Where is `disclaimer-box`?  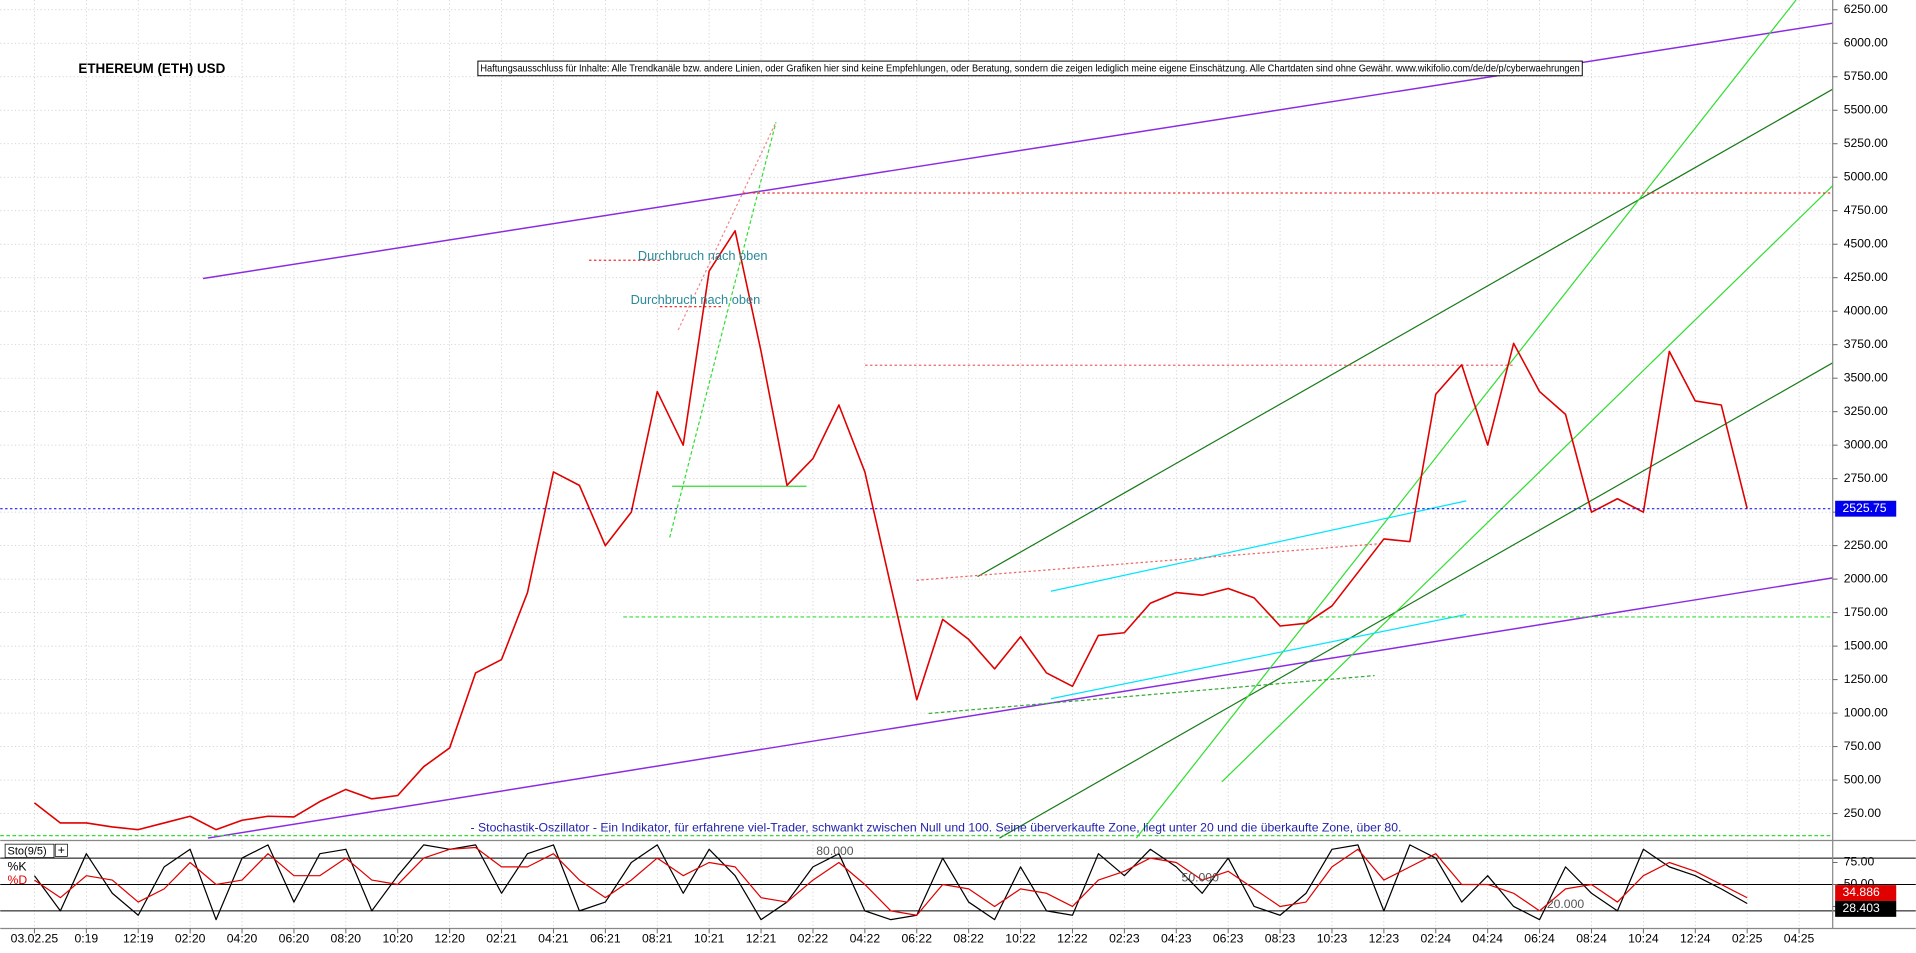 disclaimer-box is located at coordinates (1030, 68).